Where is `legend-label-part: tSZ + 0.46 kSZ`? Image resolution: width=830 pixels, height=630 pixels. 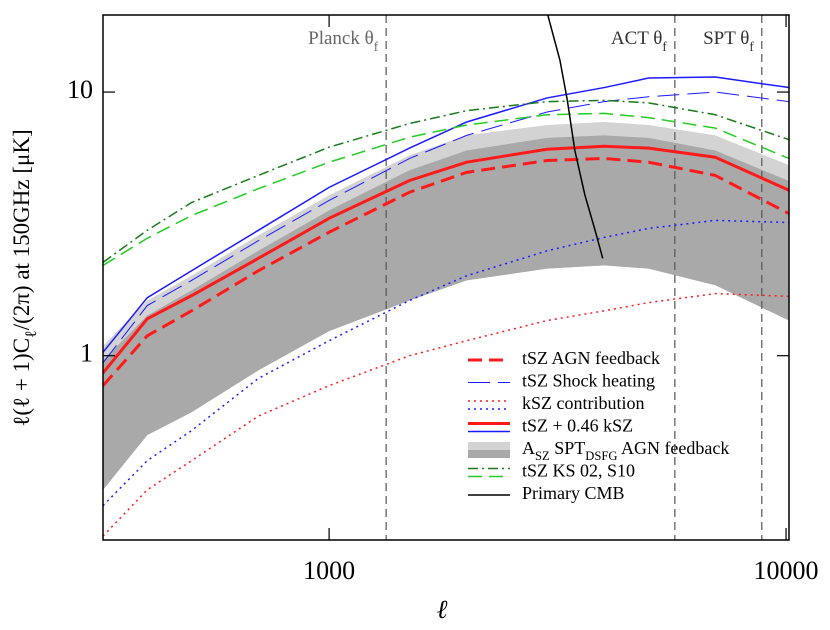 legend-label-part: tSZ + 0.46 kSZ is located at coordinates (577, 426).